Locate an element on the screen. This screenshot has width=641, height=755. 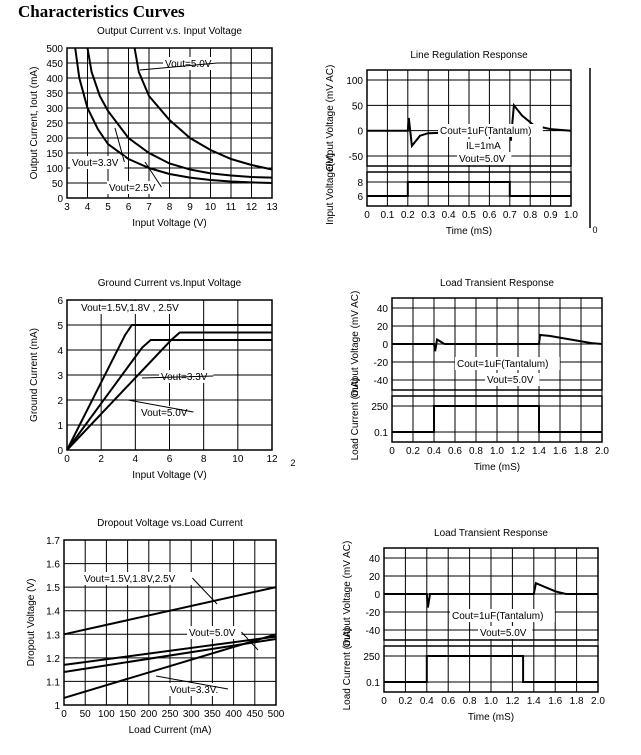
chart-5-xtick-label: 0.8 is located at coordinates (470, 701).